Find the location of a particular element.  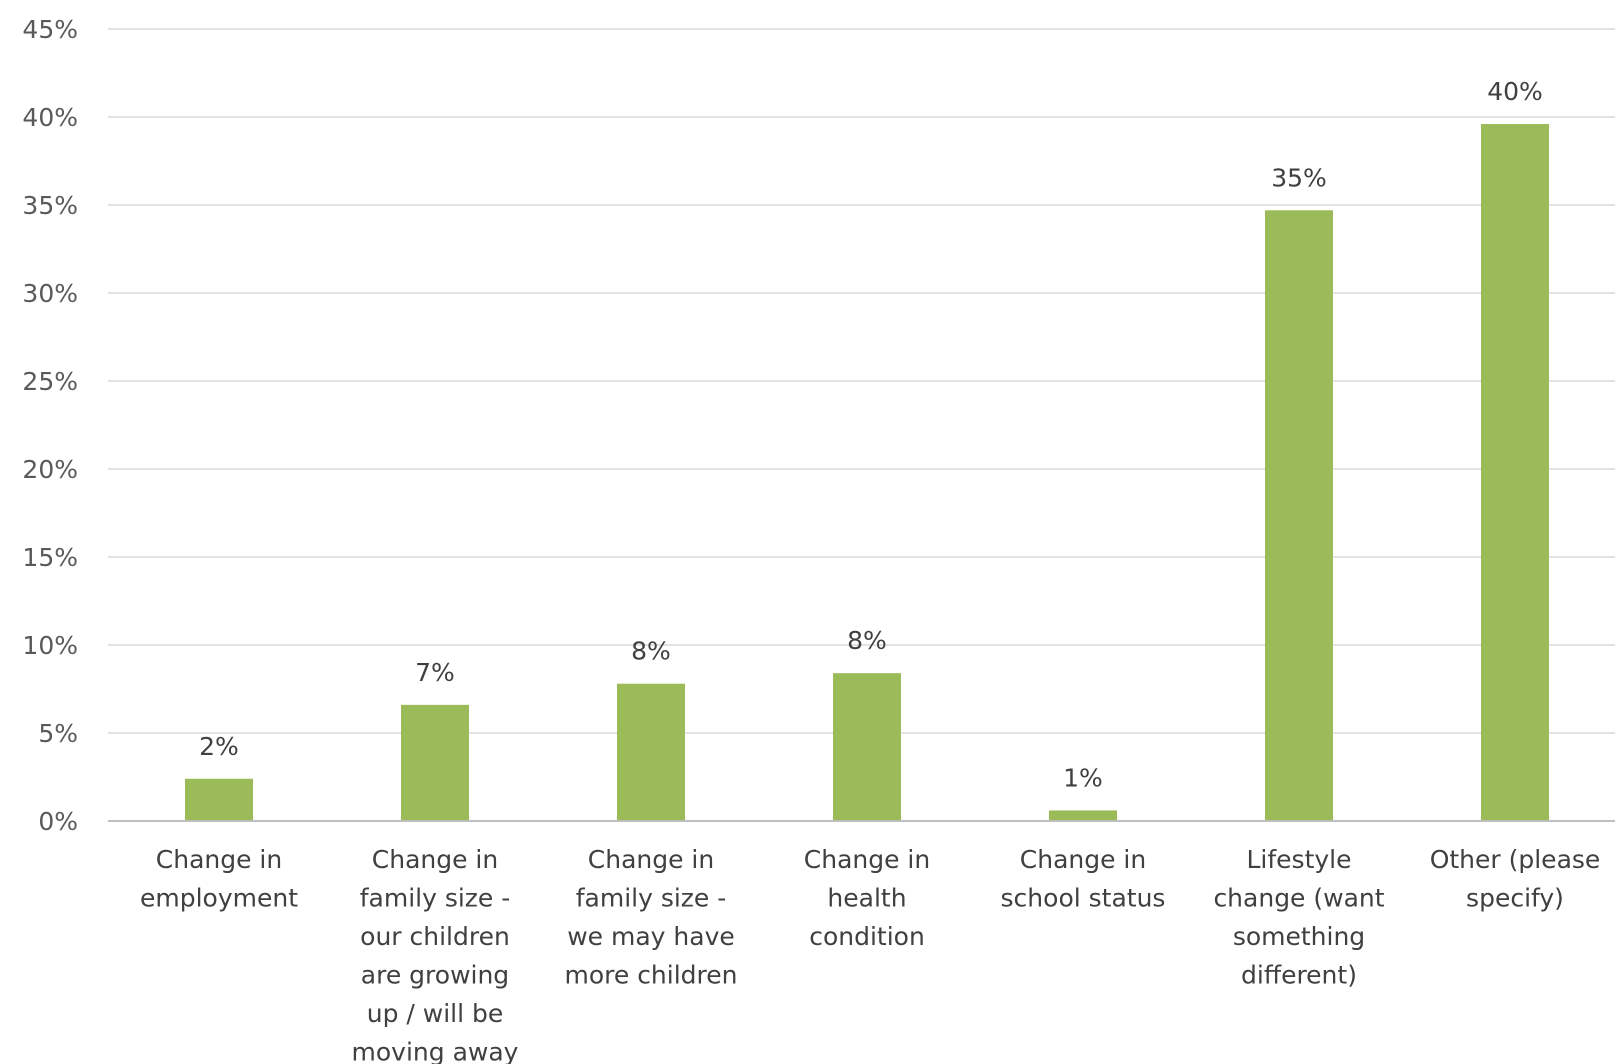

y-tick-label: 10% is located at coordinates (50, 645).